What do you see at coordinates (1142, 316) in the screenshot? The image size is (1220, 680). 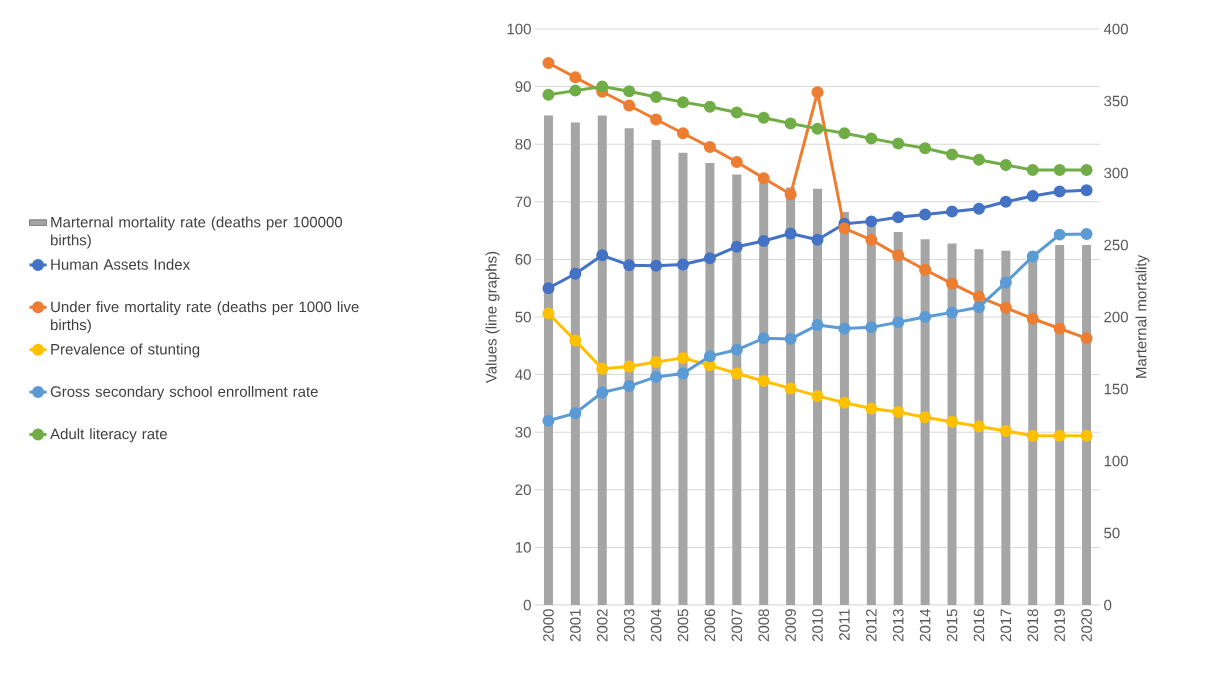 I see `y2-axis-title: Marternal mortality` at bounding box center [1142, 316].